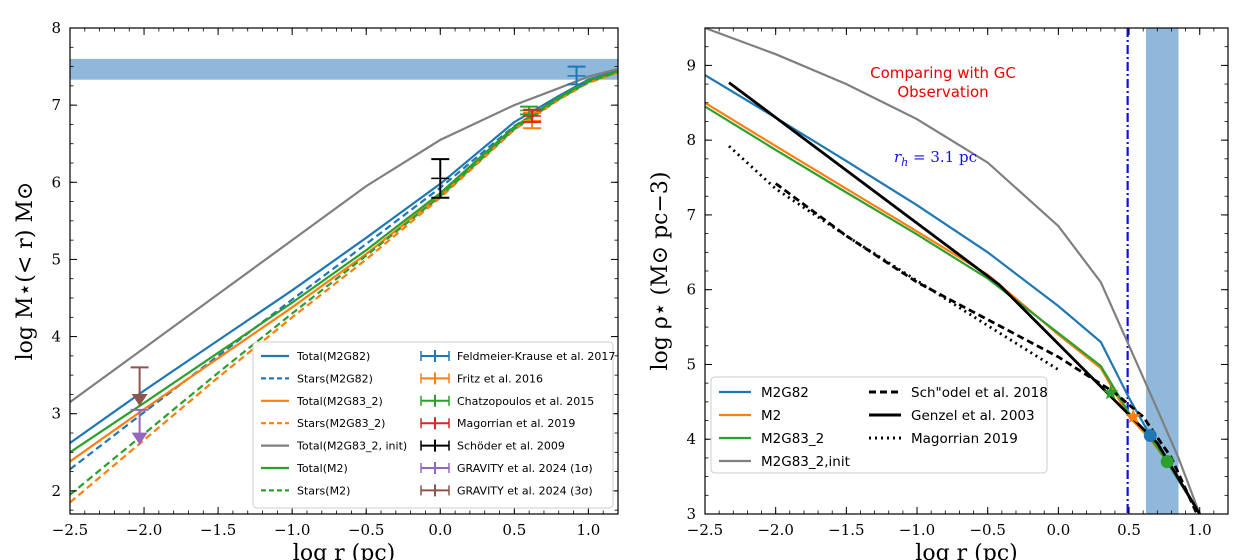 The height and width of the screenshot is (560, 1260). Describe the element at coordinates (333, 356) in the screenshot. I see `legend-entry: Total(M2G82)` at that location.